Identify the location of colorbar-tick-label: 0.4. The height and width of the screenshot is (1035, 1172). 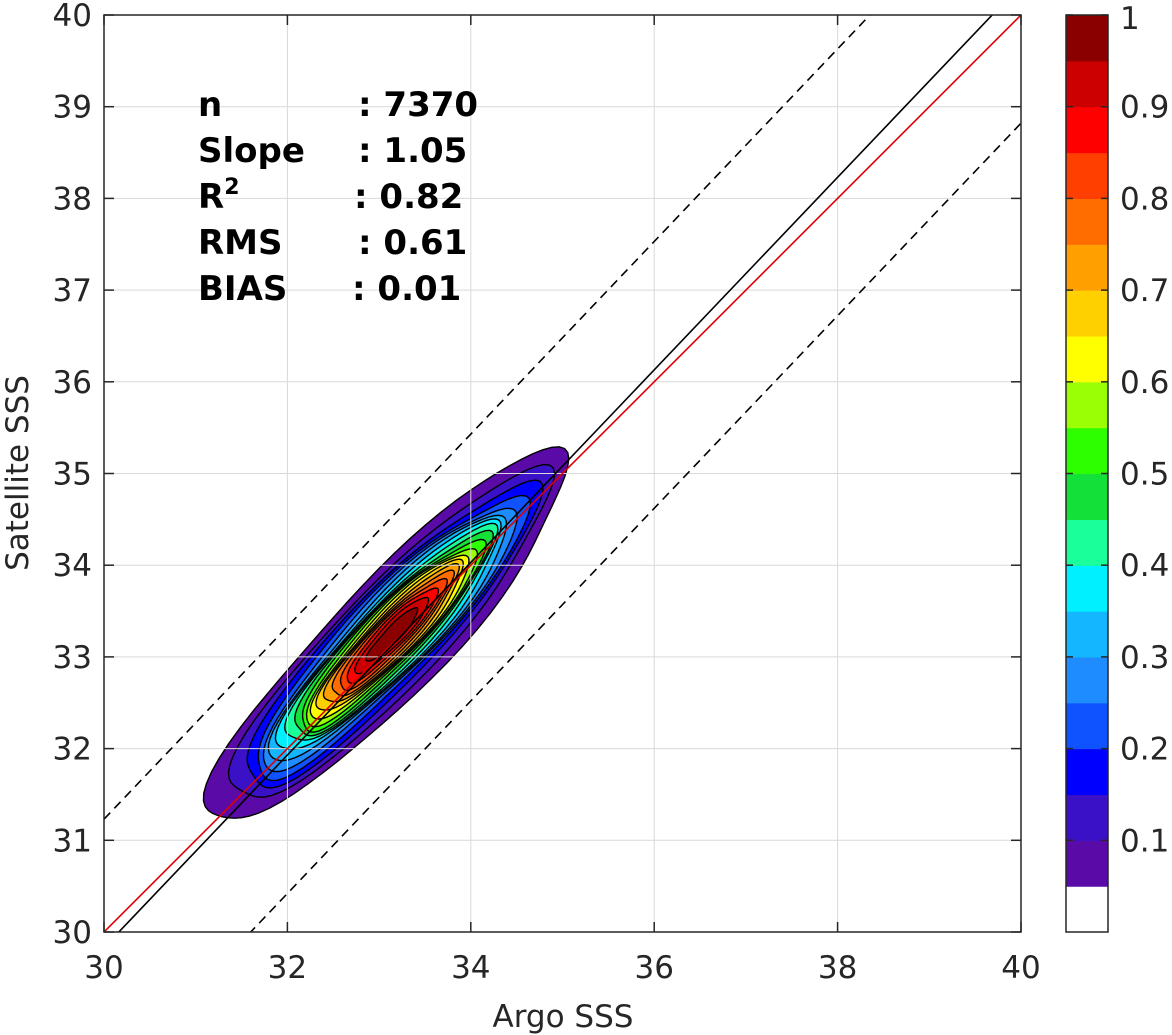
(1144, 566).